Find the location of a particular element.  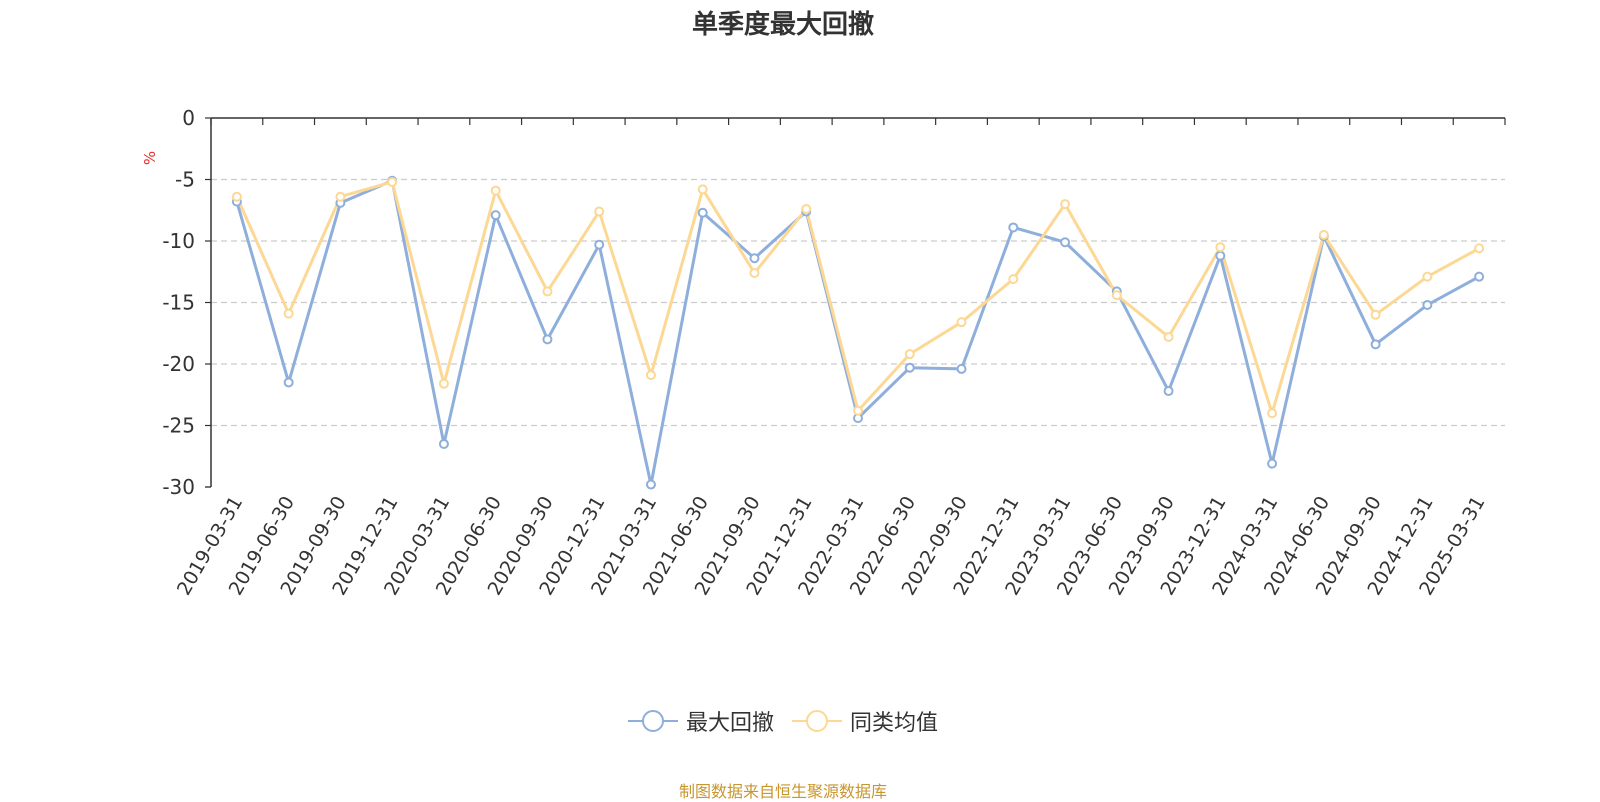

y-tick-label: -10 is located at coordinates (178, 241).